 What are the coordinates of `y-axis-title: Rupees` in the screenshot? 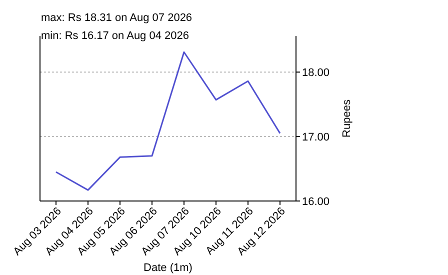 It's located at (347, 118).